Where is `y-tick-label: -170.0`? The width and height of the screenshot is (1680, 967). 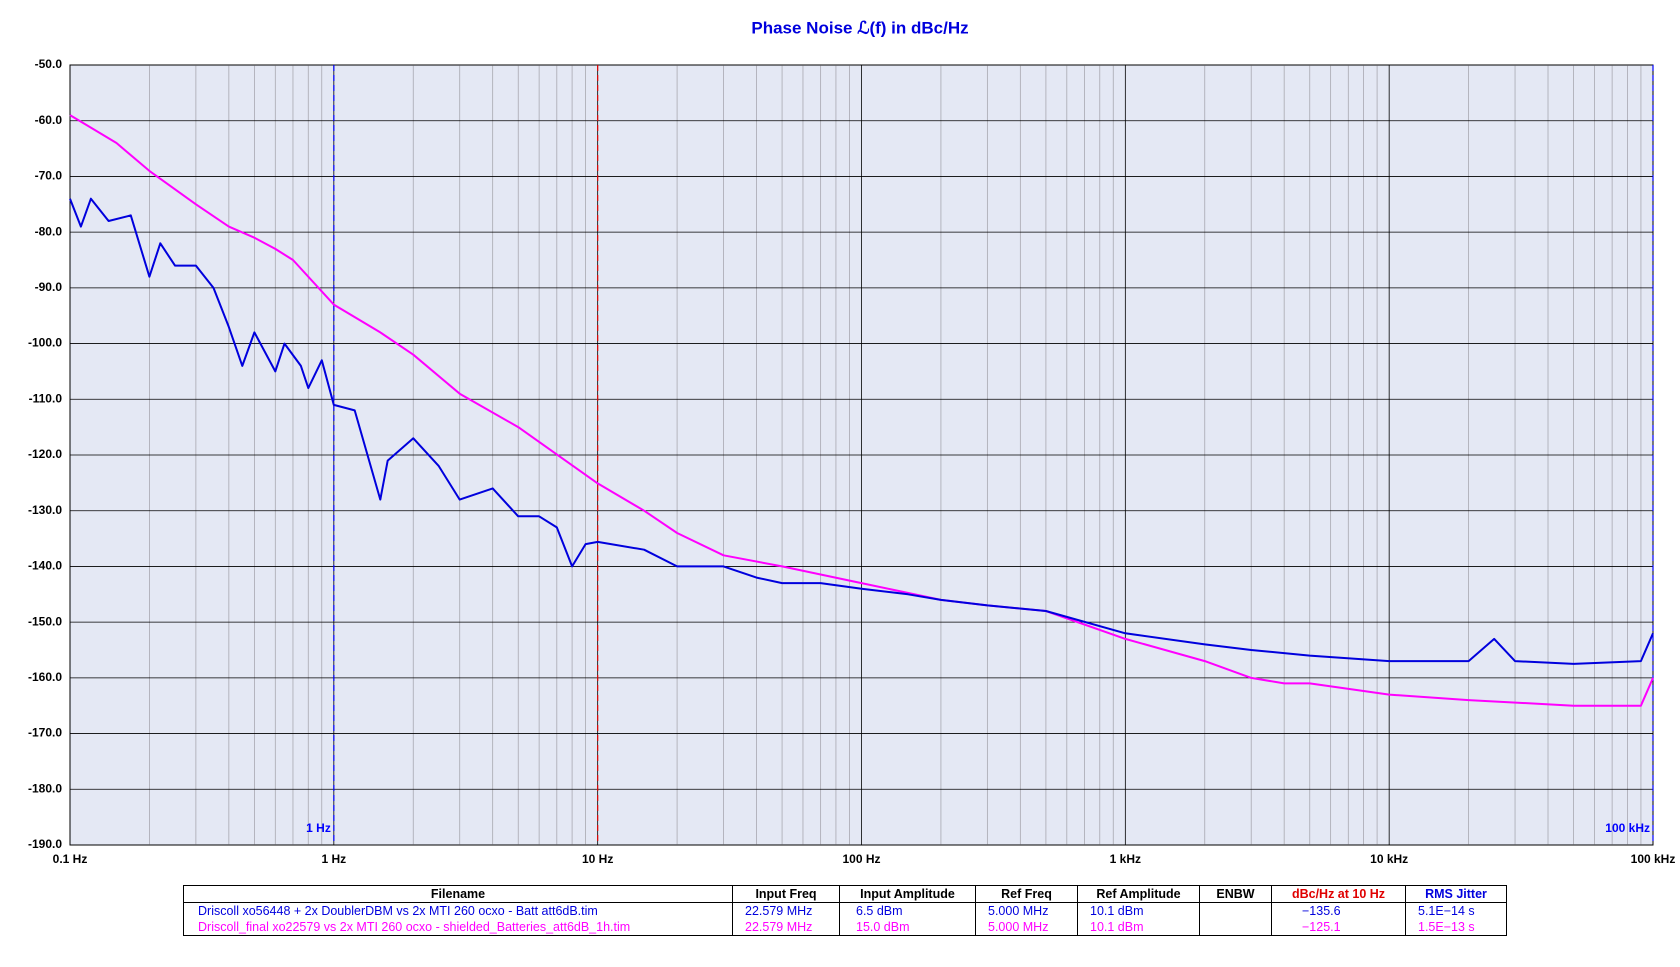 y-tick-label: -170.0 is located at coordinates (45, 733).